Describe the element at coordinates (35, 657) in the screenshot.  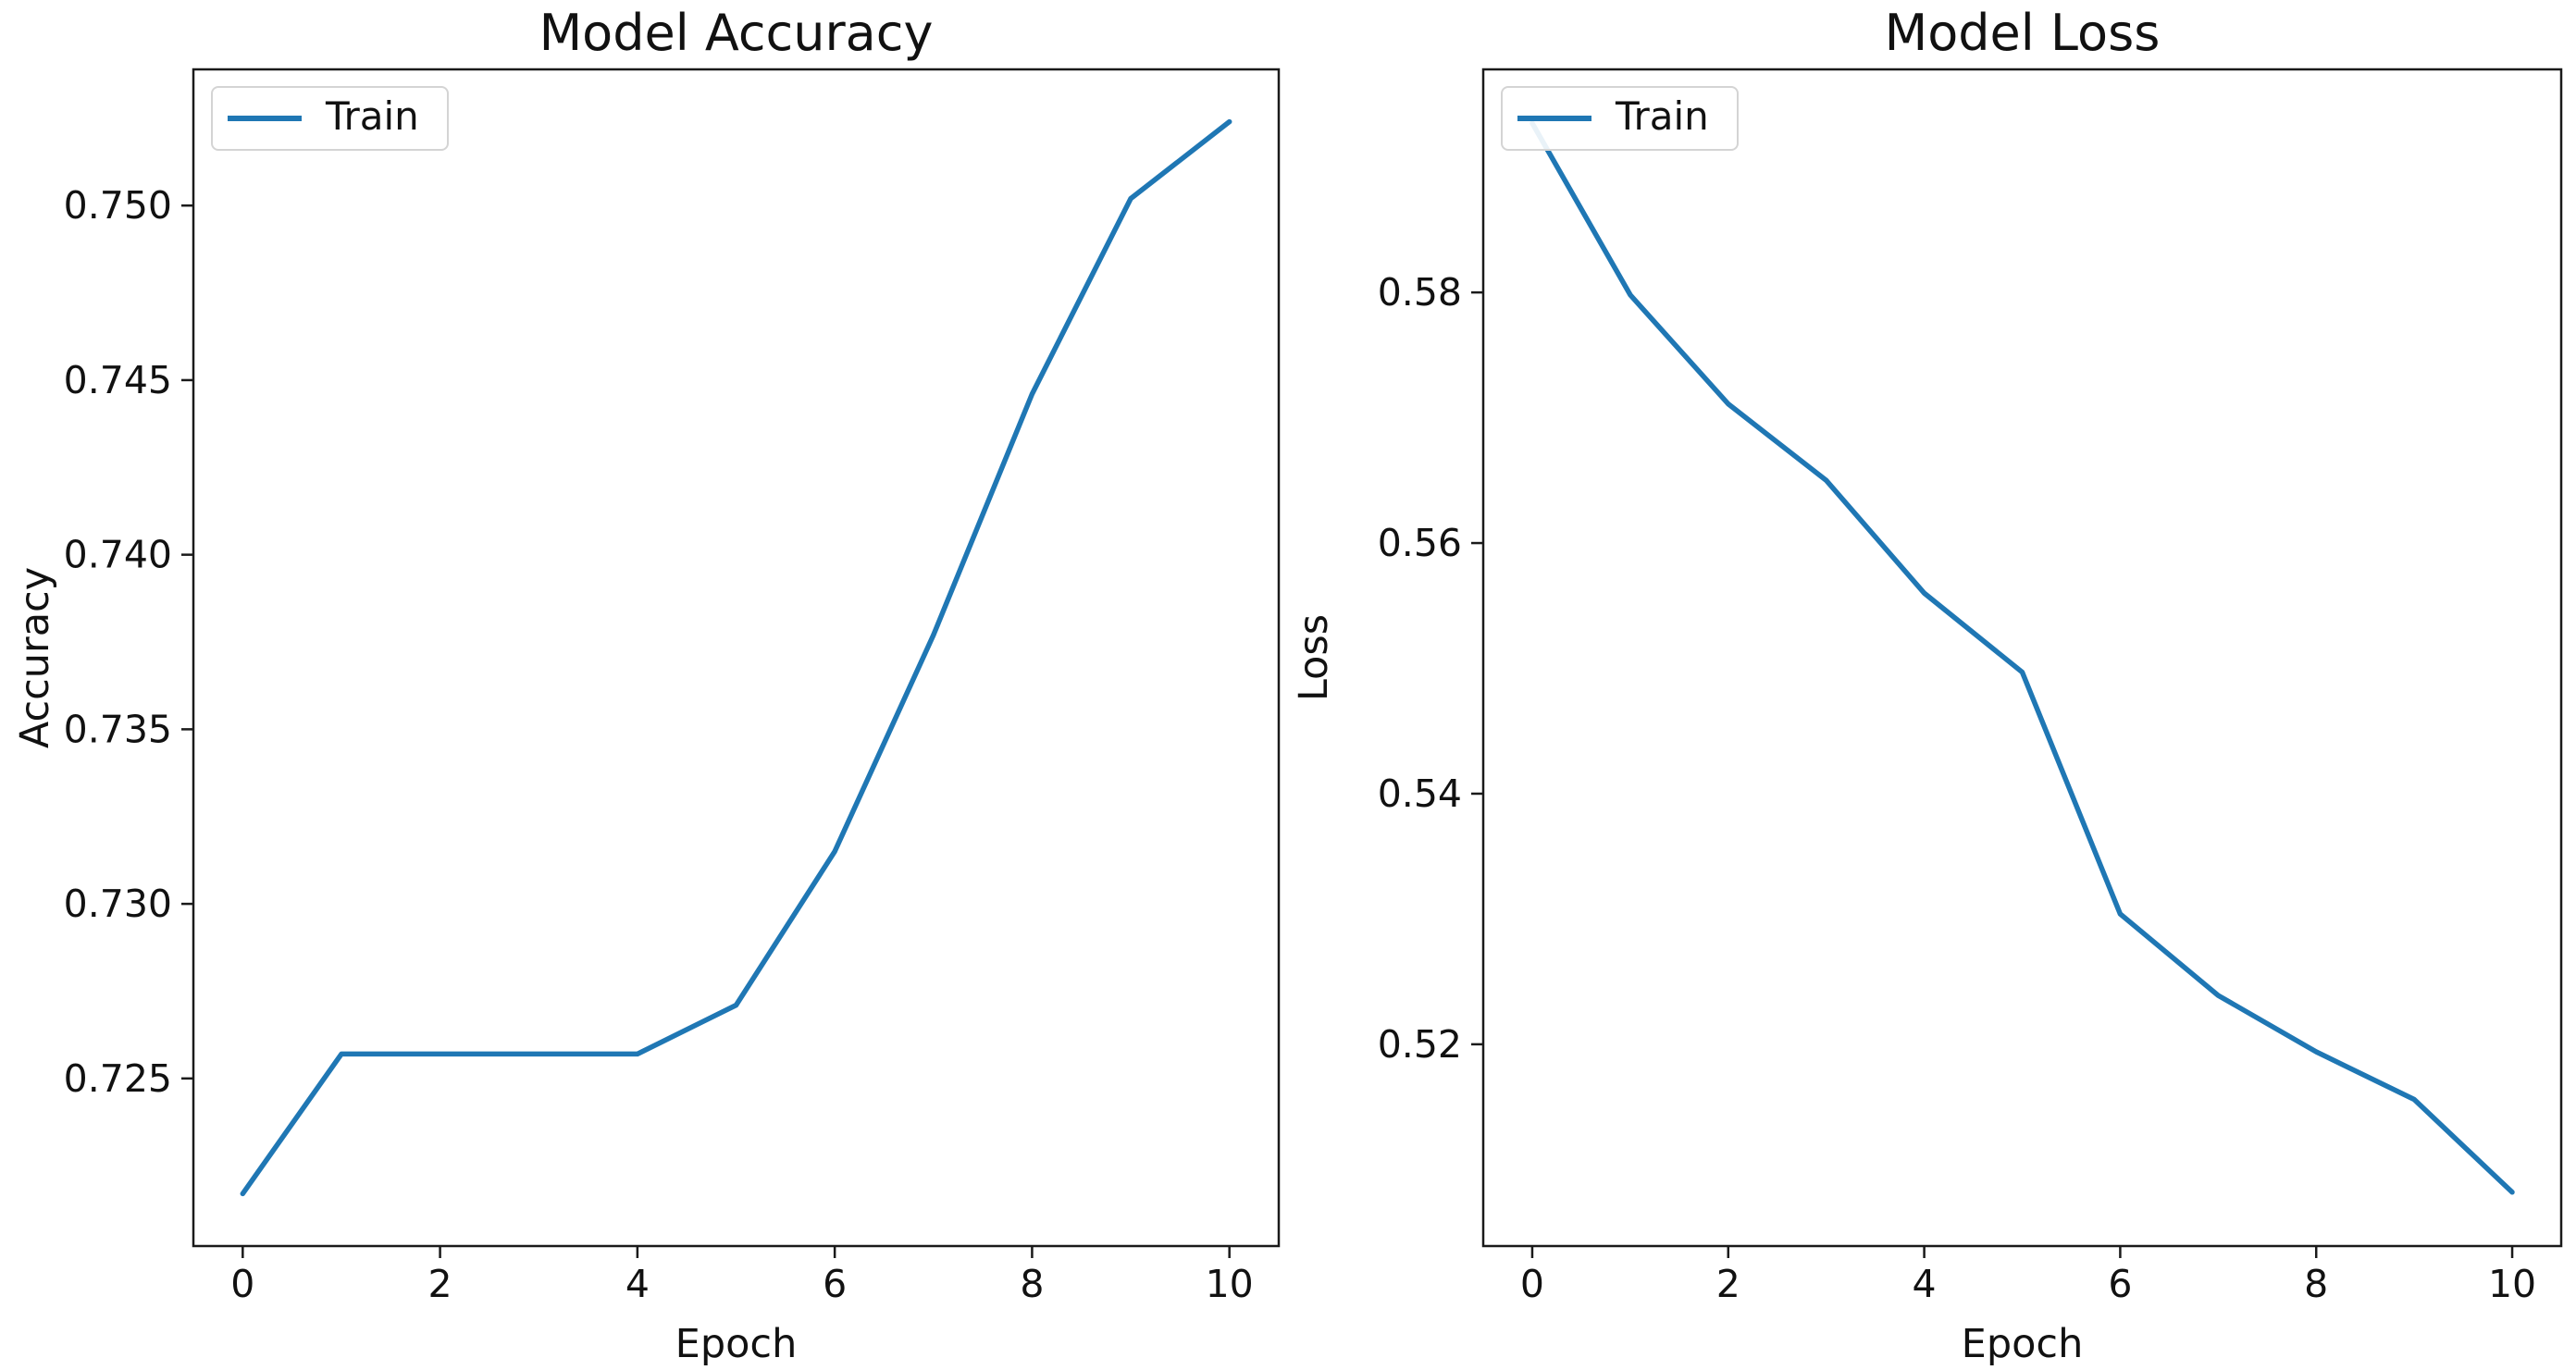
I see `y-axis-label-accuracy: Accuracy` at that location.